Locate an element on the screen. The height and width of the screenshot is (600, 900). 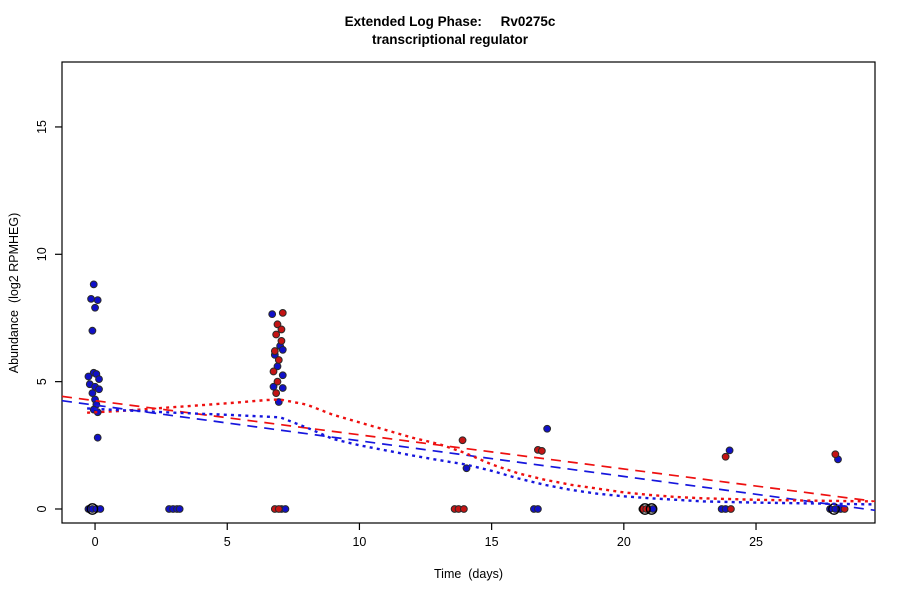
x-tick-label: 25 is located at coordinates (756, 542).